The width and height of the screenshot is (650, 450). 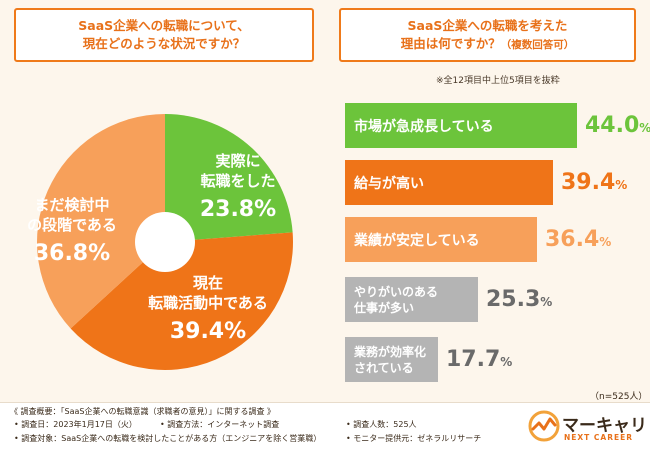 What do you see at coordinates (384, 367) in the screenshot?
I see `bar-label-line2: されている` at bounding box center [384, 367].